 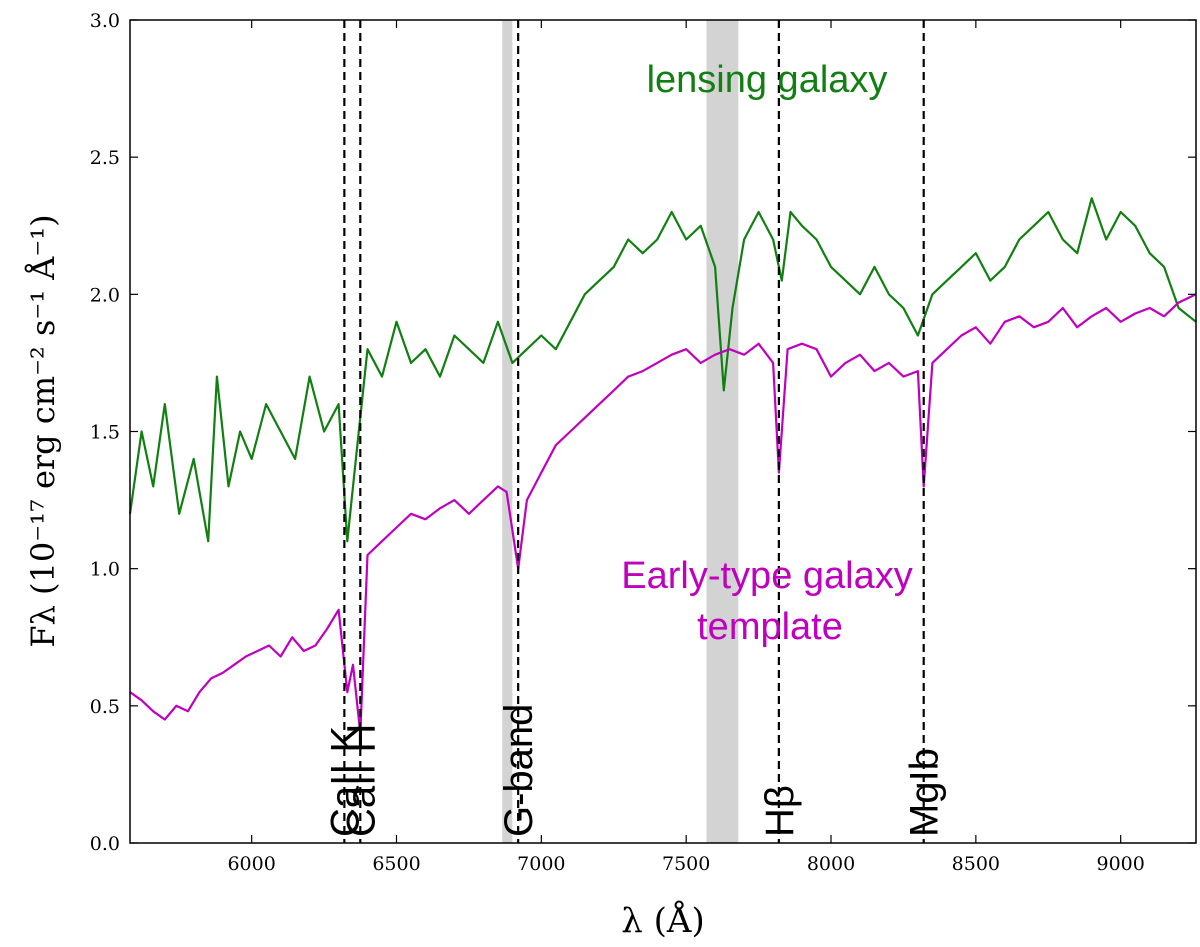 I want to click on y-tick-label-1: 0.5, so click(x=105, y=707).